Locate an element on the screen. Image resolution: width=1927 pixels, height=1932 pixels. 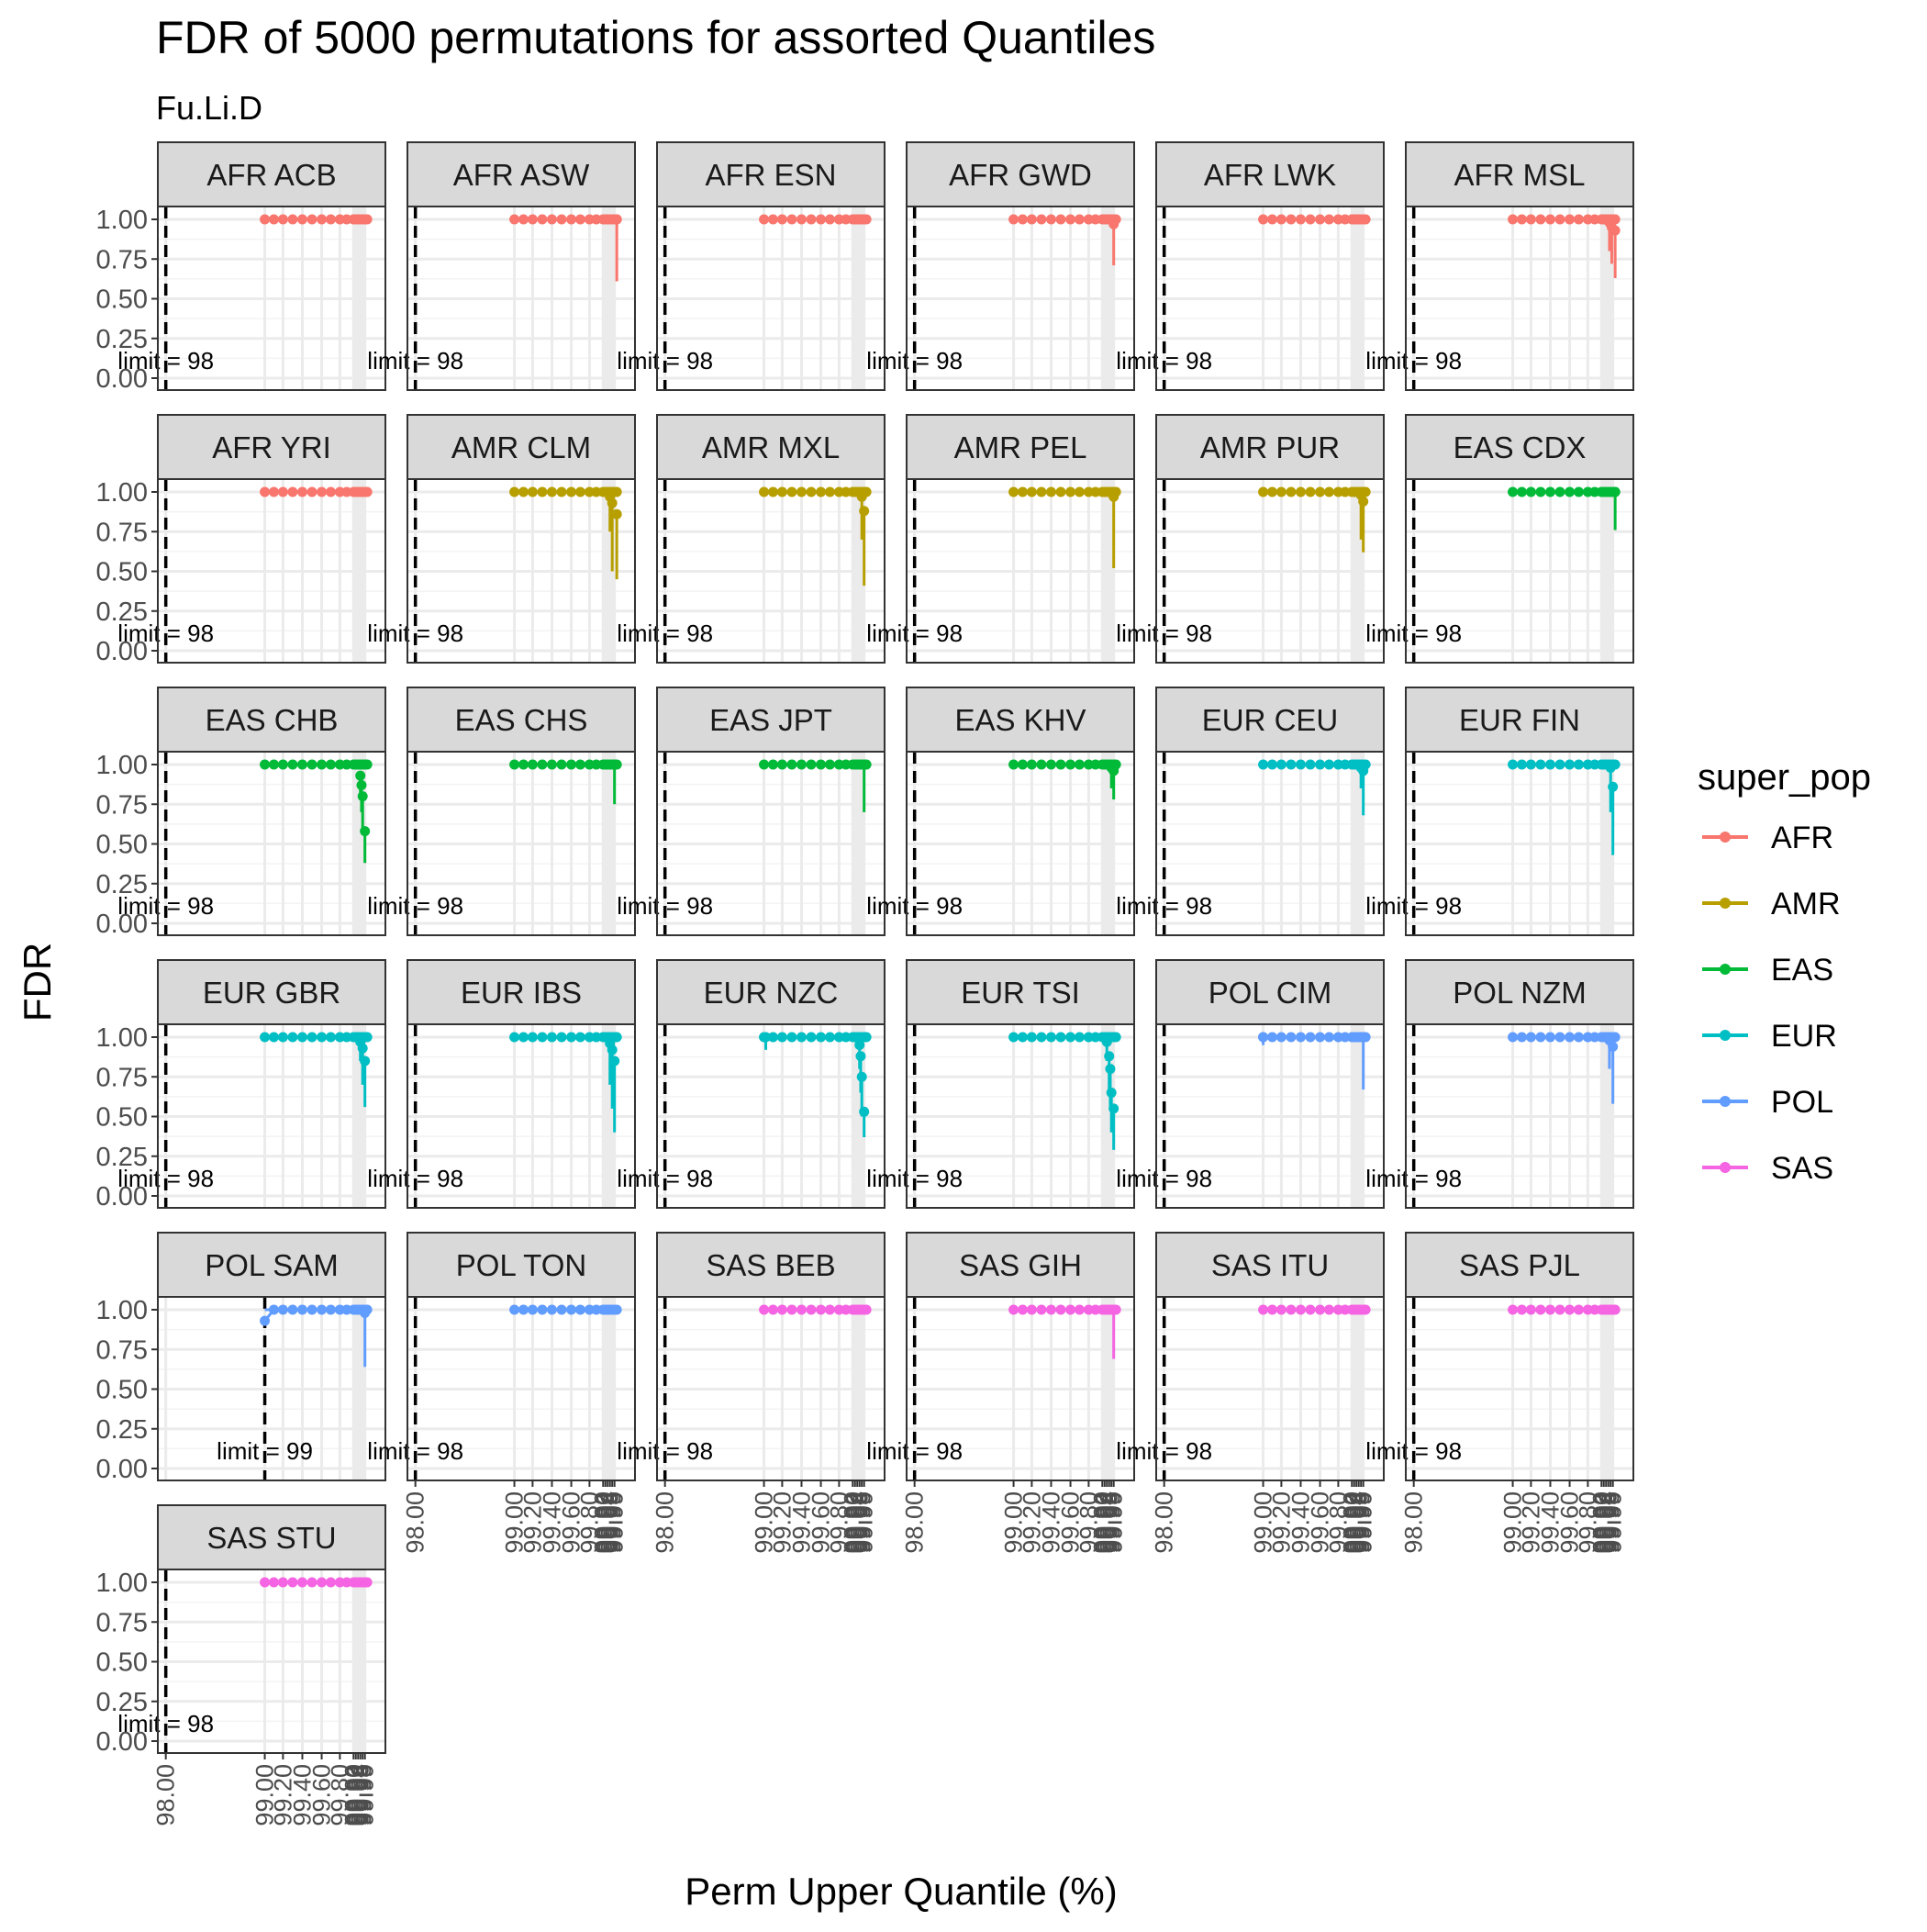
facet-panel: POL TON limit = 98 is located at coordinates (501, 1356).